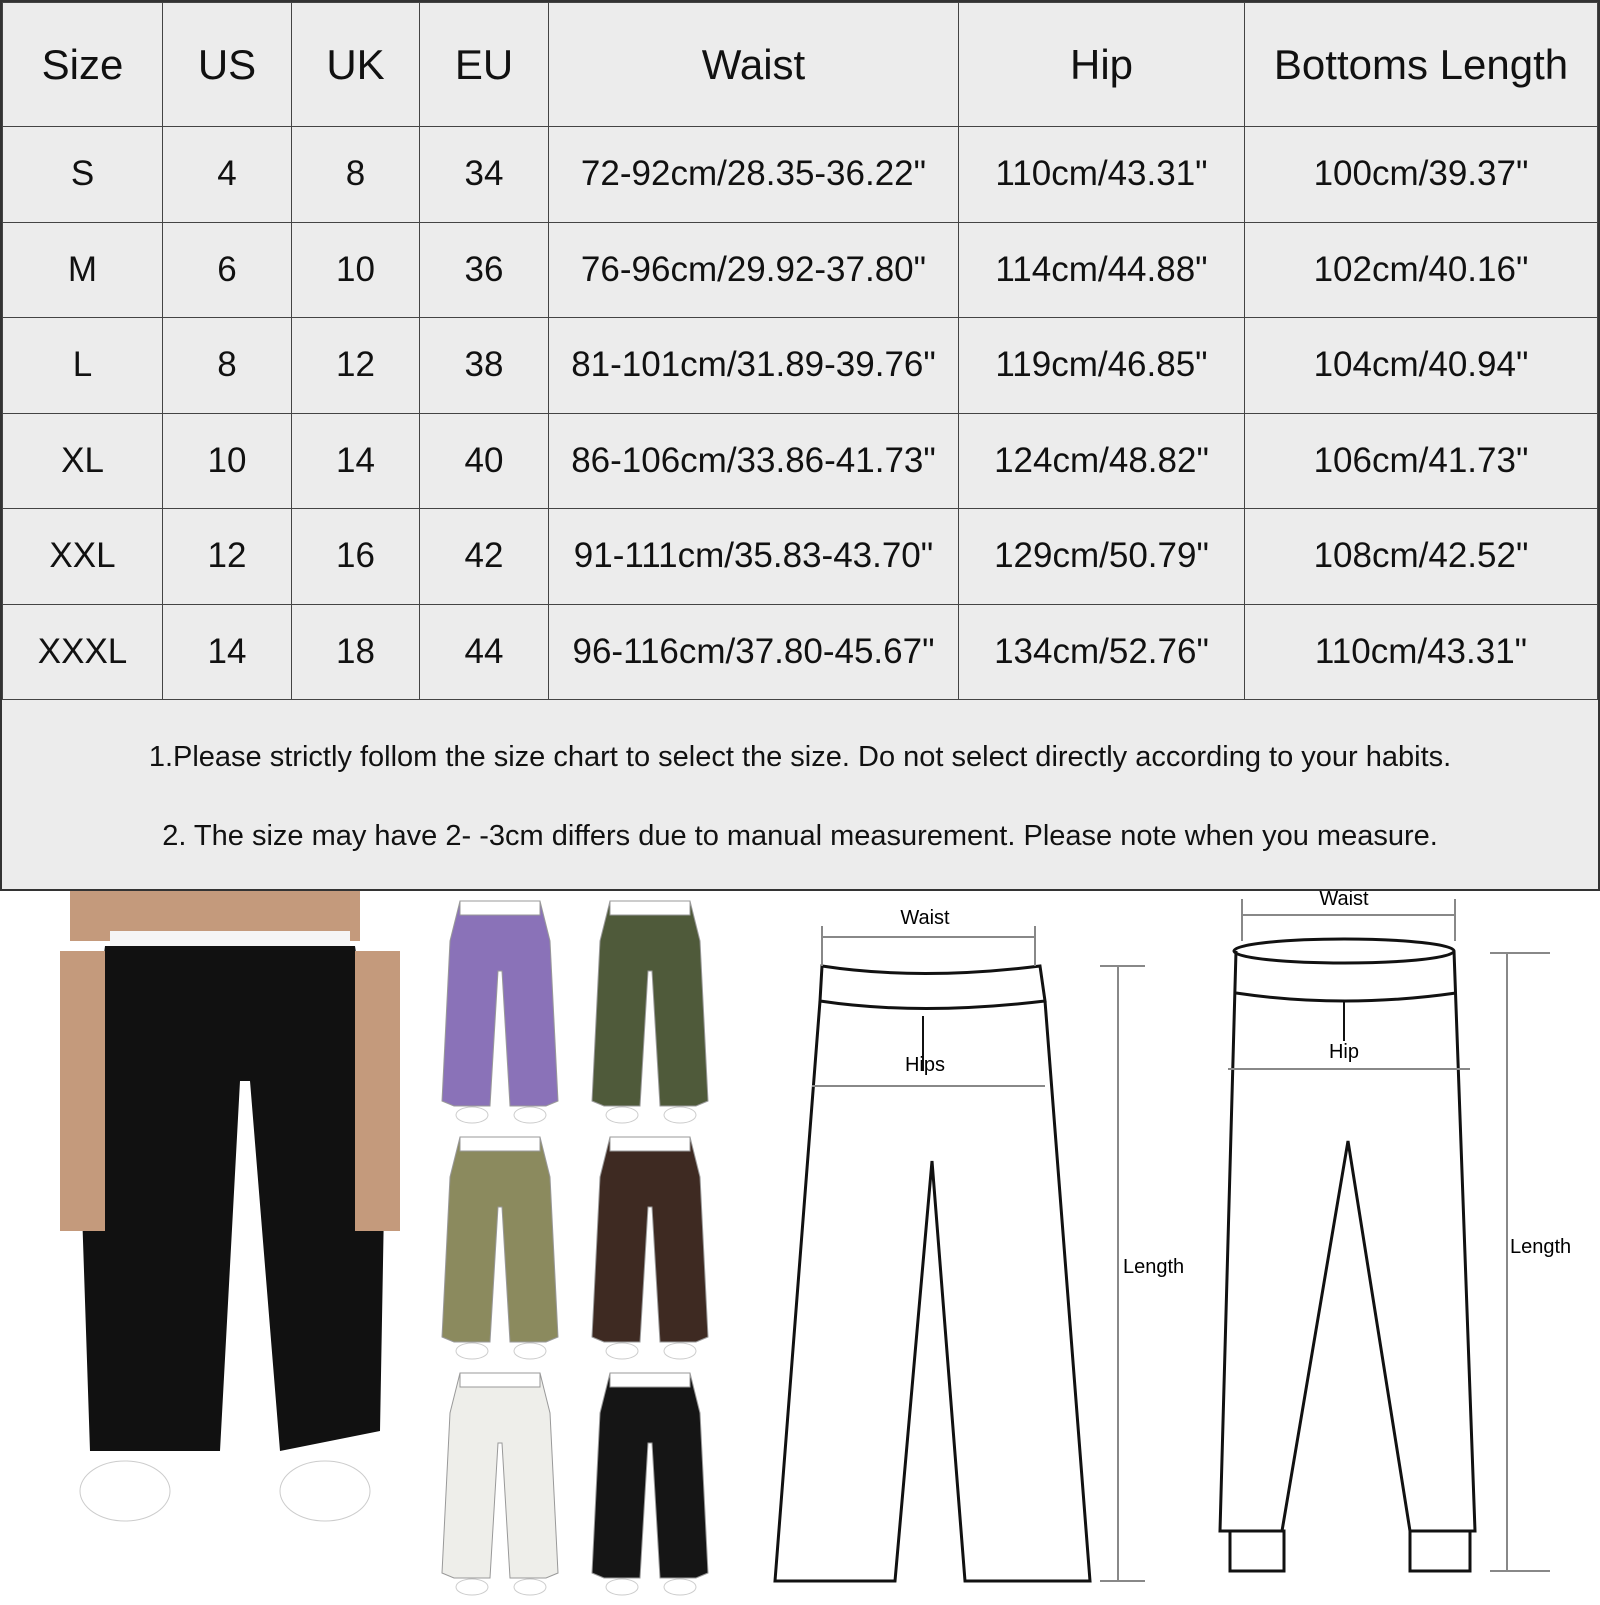 The image size is (1600, 1605). I want to click on cell-us: 8, so click(227, 365).